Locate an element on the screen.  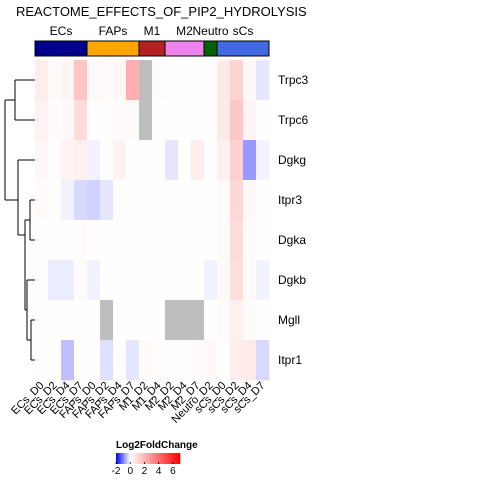
legend-tick-label: 6 is located at coordinates (173, 471).